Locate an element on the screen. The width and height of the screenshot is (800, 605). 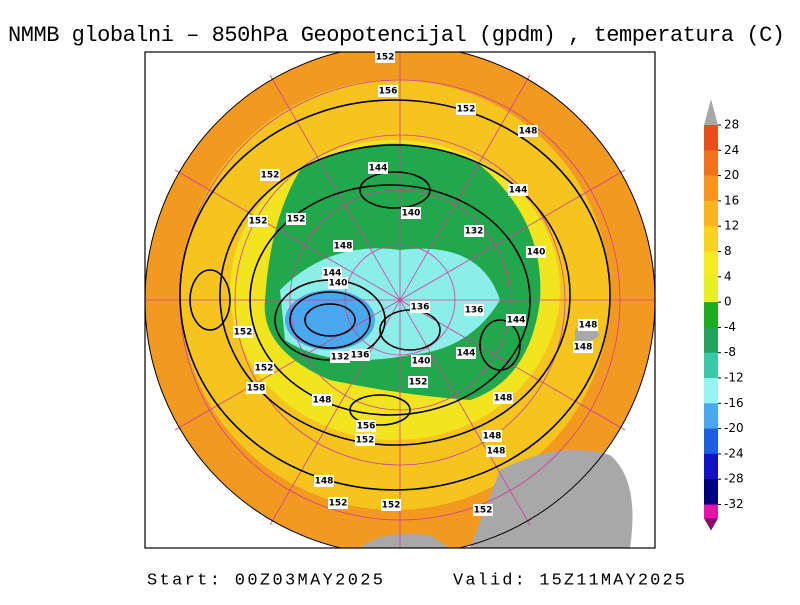
valid-time: Valid: 15Z11MAY2025 is located at coordinates (569, 580).